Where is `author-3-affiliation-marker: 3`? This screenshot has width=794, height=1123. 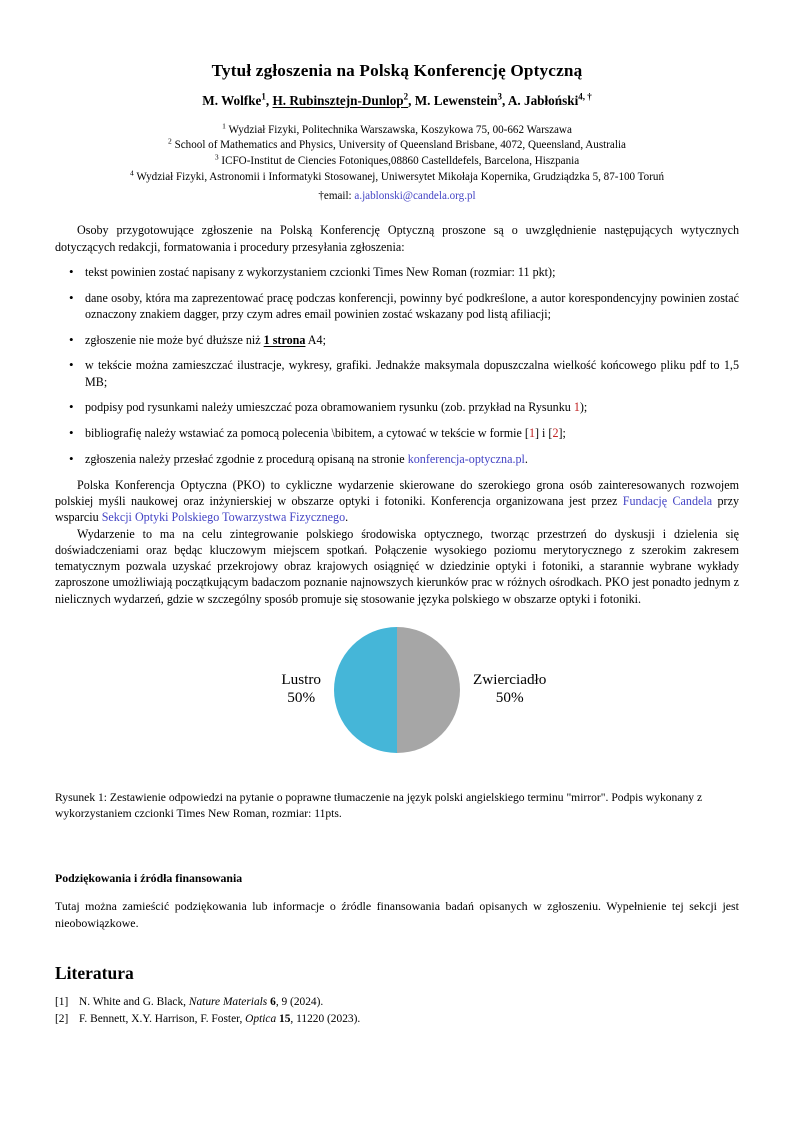 author-3-affiliation-marker: 3 is located at coordinates (499, 96).